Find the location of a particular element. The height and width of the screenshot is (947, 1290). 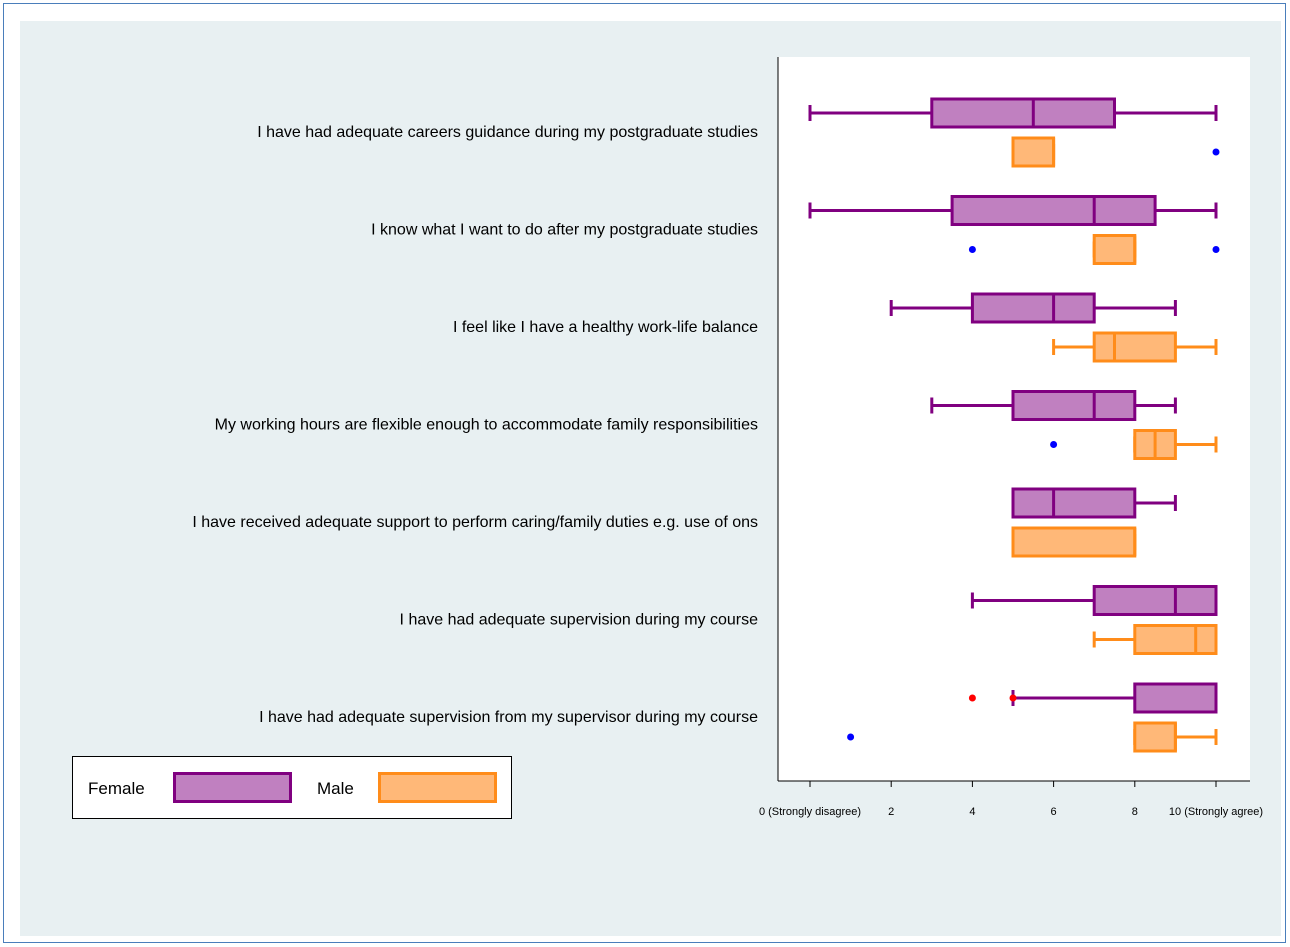

x-tick-label: 8 is located at coordinates (1135, 812).